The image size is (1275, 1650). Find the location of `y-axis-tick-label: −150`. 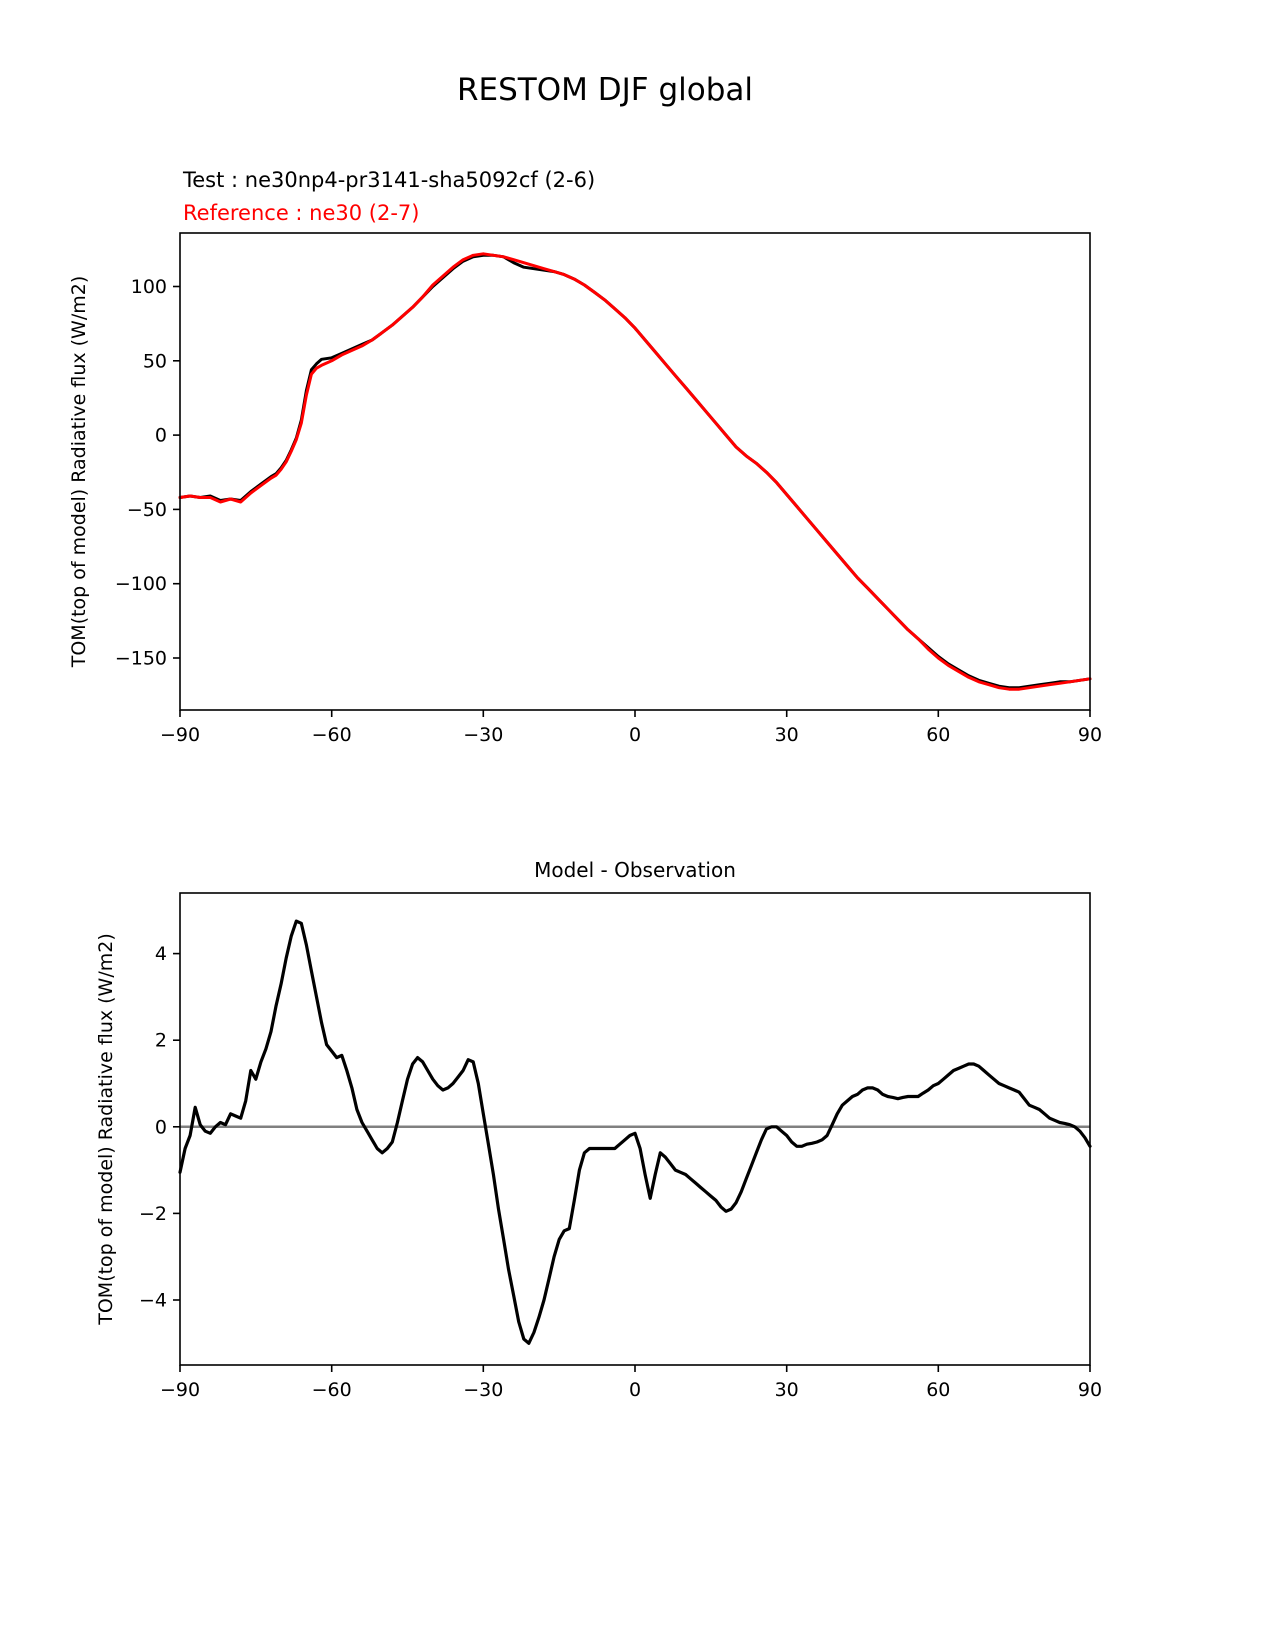

y-axis-tick-label: −150 is located at coordinates (141, 659).